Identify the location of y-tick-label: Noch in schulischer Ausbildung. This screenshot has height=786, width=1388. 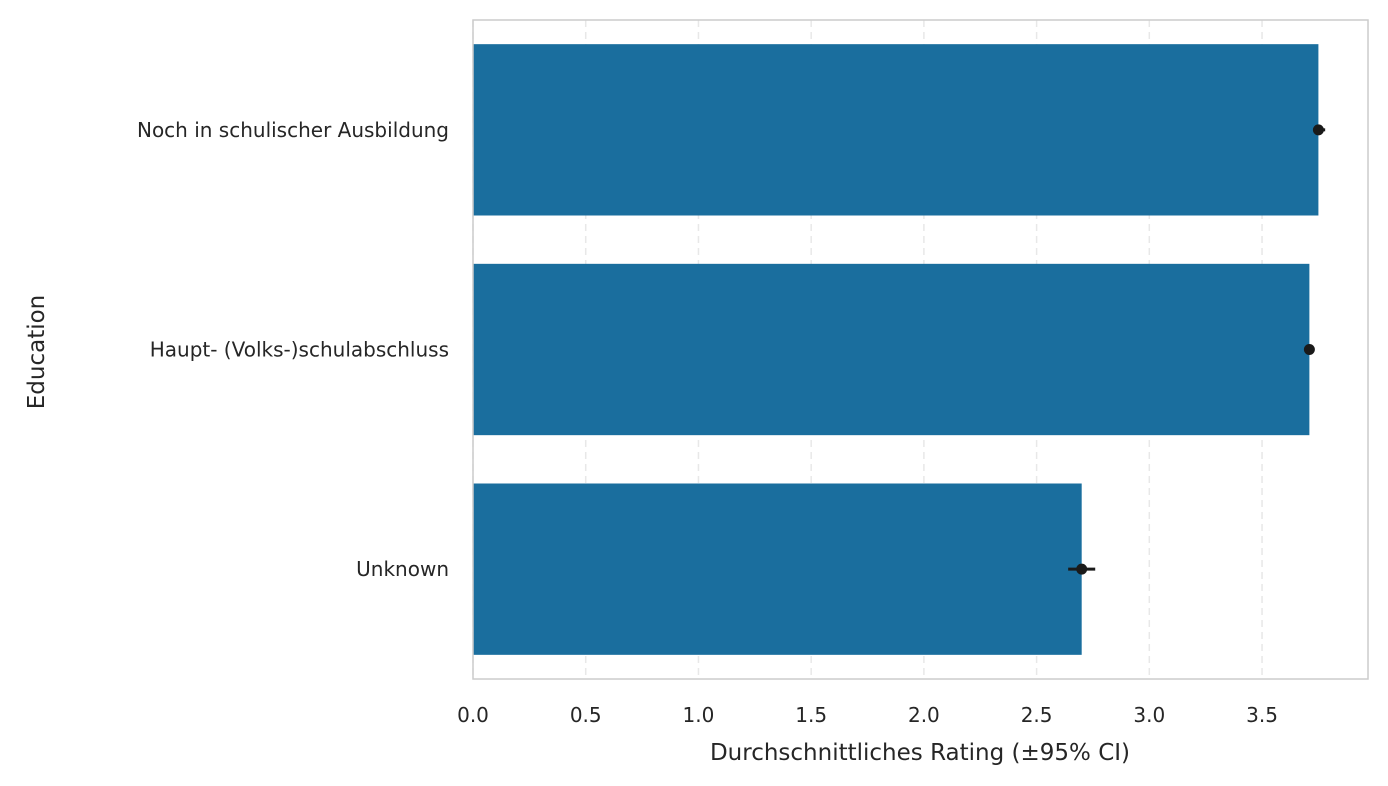
(293, 130).